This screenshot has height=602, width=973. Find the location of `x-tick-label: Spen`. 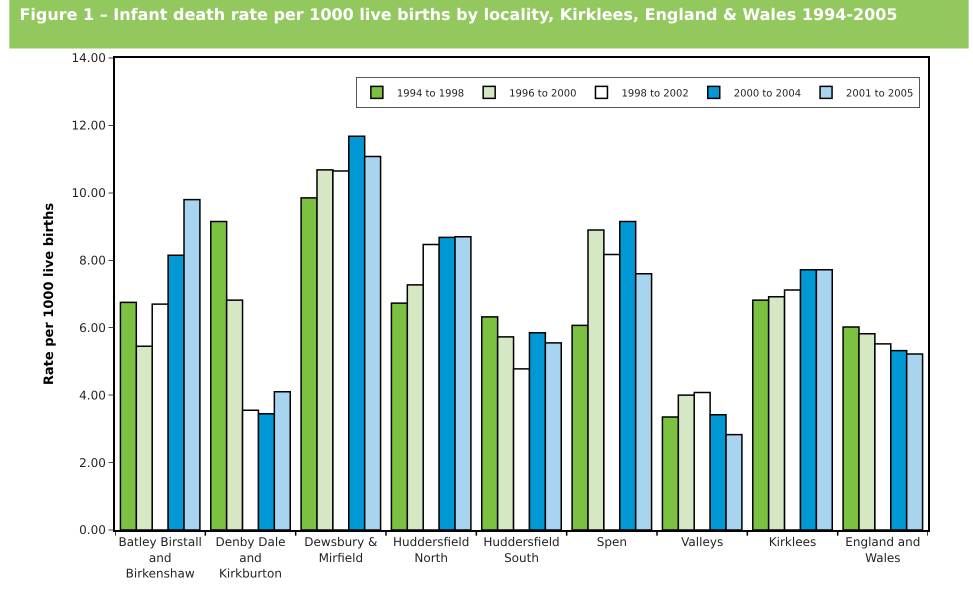

x-tick-label: Spen is located at coordinates (611, 542).